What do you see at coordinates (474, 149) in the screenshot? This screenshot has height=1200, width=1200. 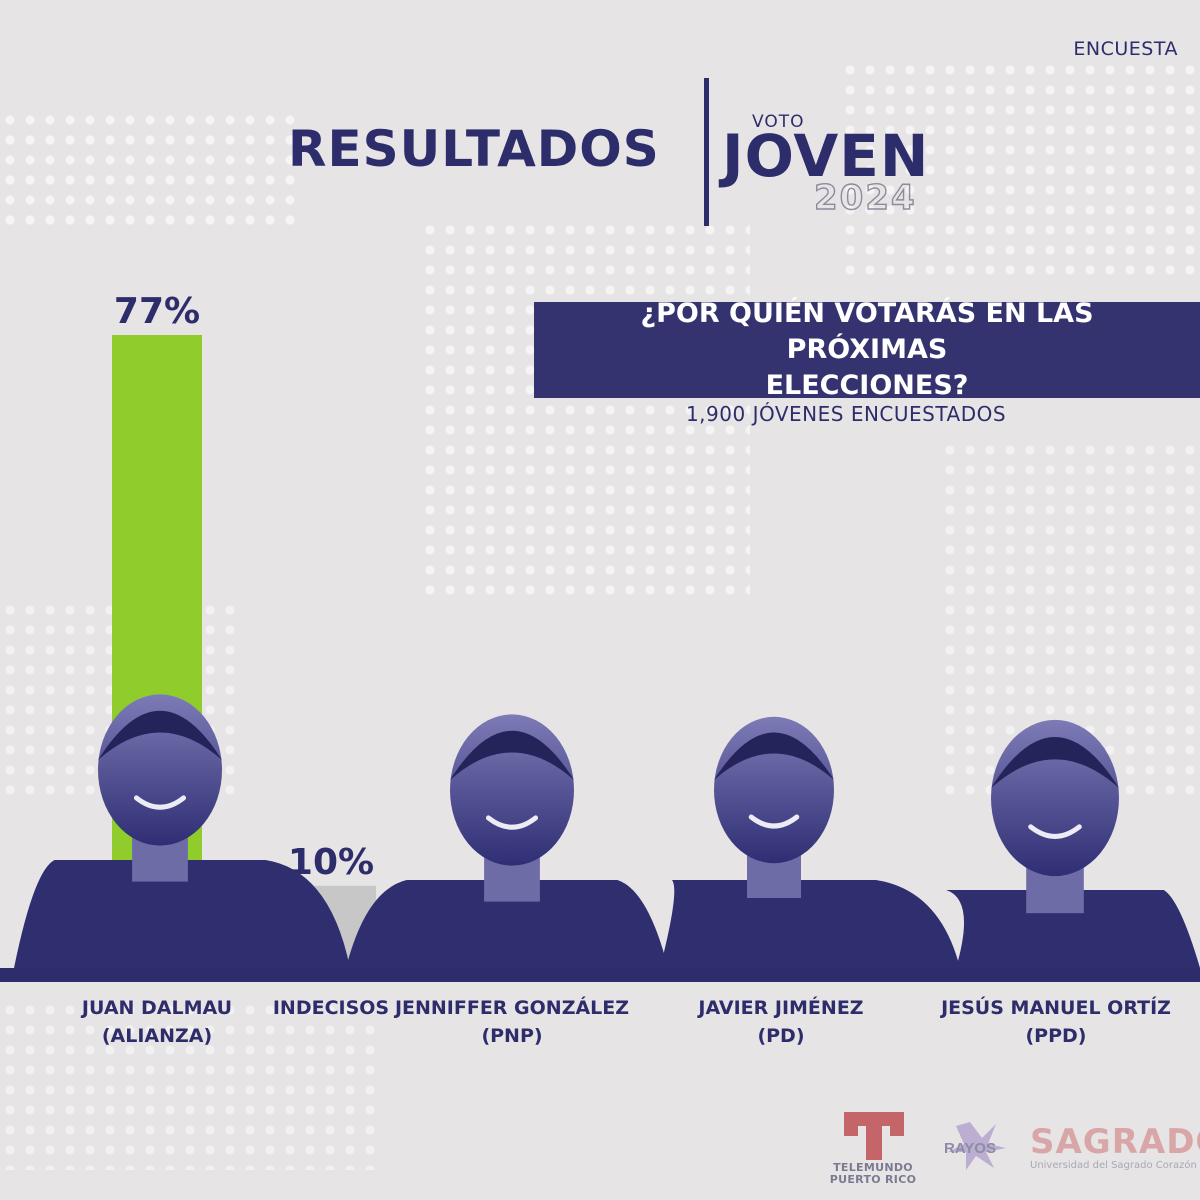 I see `page-title: RESULTADOS` at bounding box center [474, 149].